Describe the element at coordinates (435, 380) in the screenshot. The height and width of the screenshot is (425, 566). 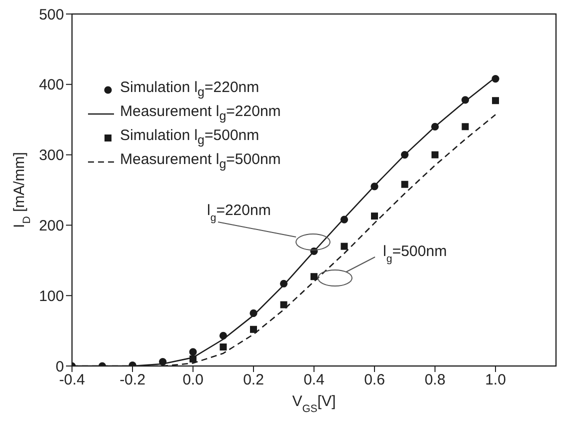
I see `x-tick-label: 0.8` at that location.